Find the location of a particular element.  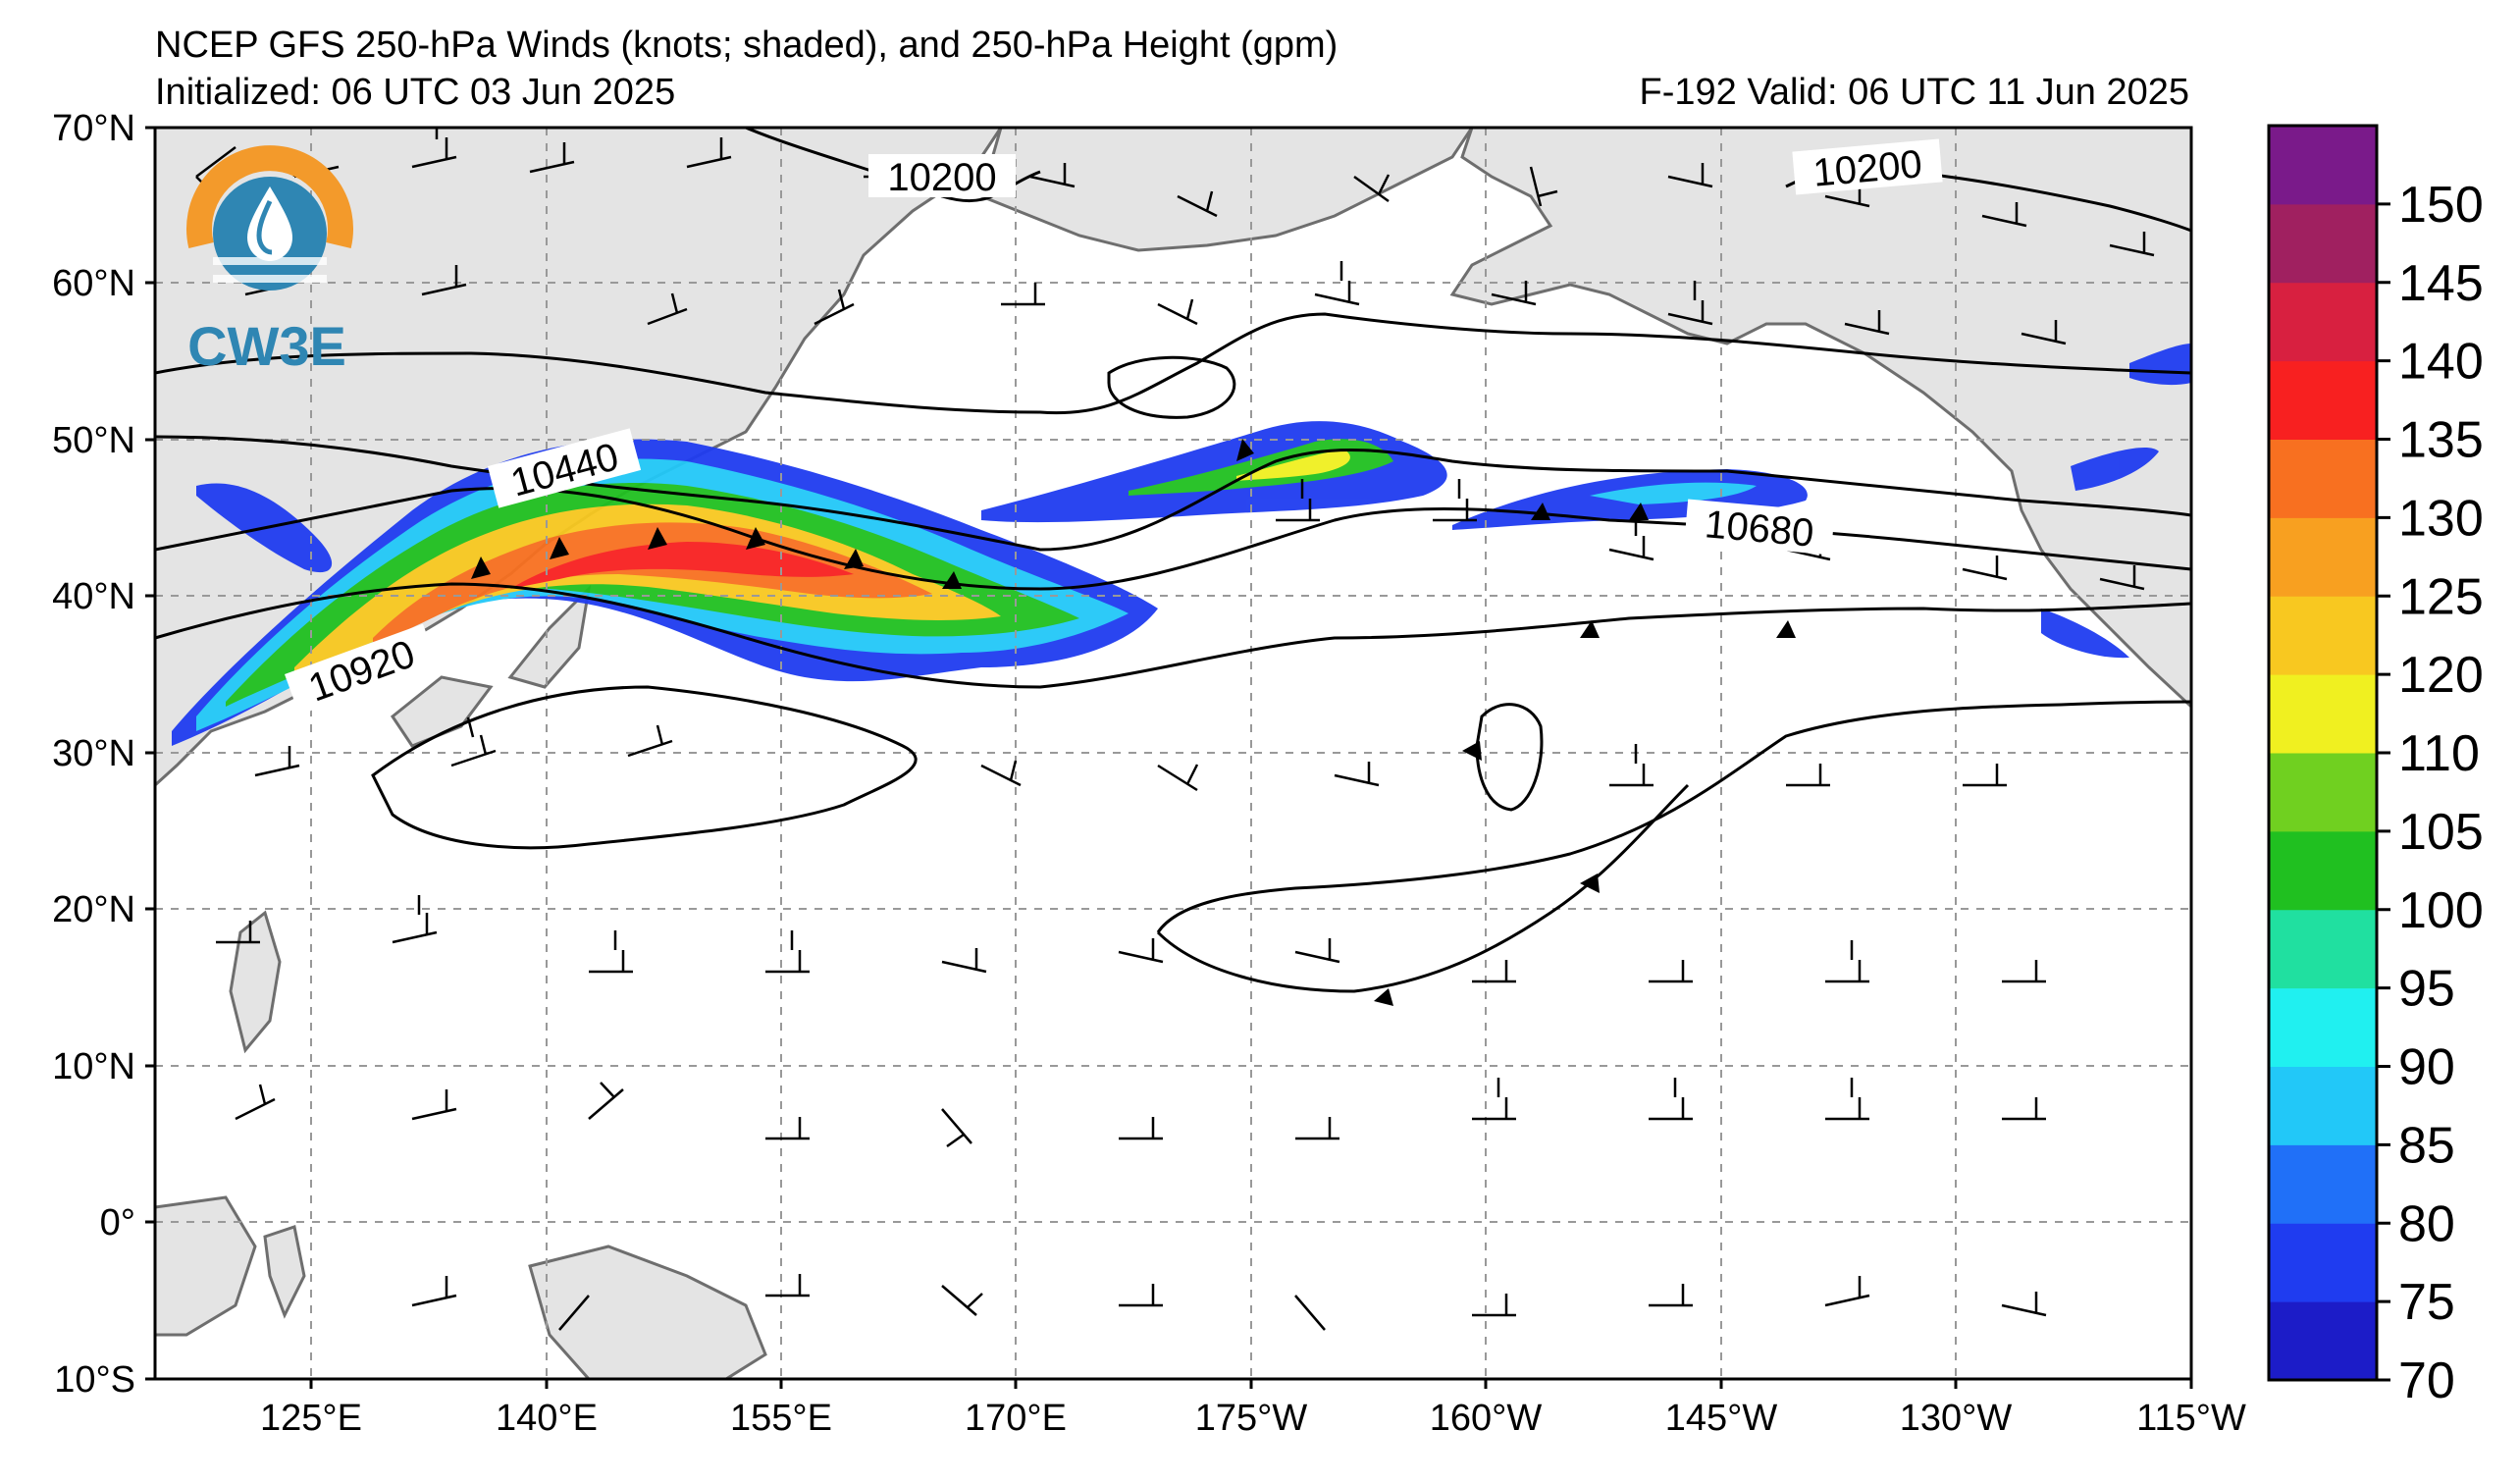

colorbar-label: 90 is located at coordinates (2426, 1067).